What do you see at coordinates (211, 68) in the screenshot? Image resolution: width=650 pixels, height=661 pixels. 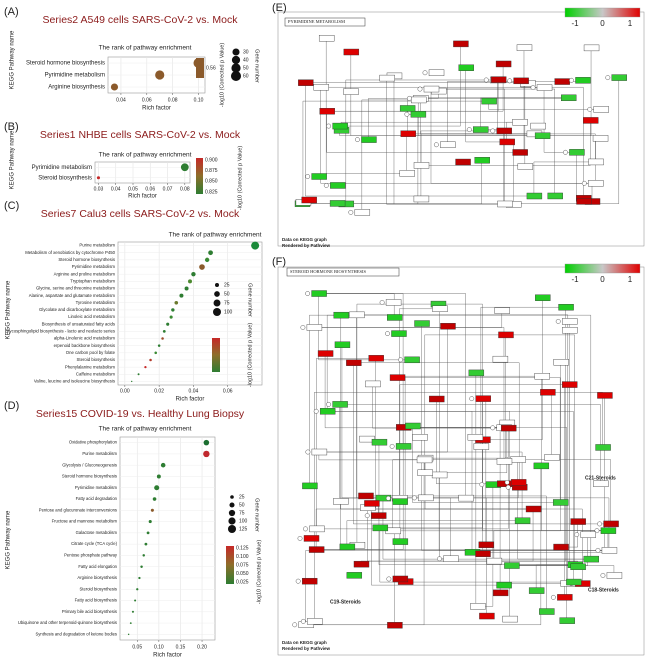 I see `colorbar-tick-label: 0.56` at bounding box center [211, 68].